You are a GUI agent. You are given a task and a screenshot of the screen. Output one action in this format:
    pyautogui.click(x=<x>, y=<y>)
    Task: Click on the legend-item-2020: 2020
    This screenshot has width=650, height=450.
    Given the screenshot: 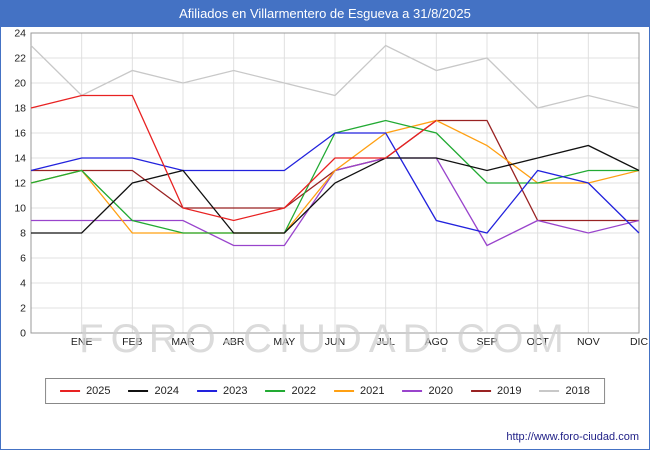 What is the action you would take?
    pyautogui.click(x=427, y=391)
    